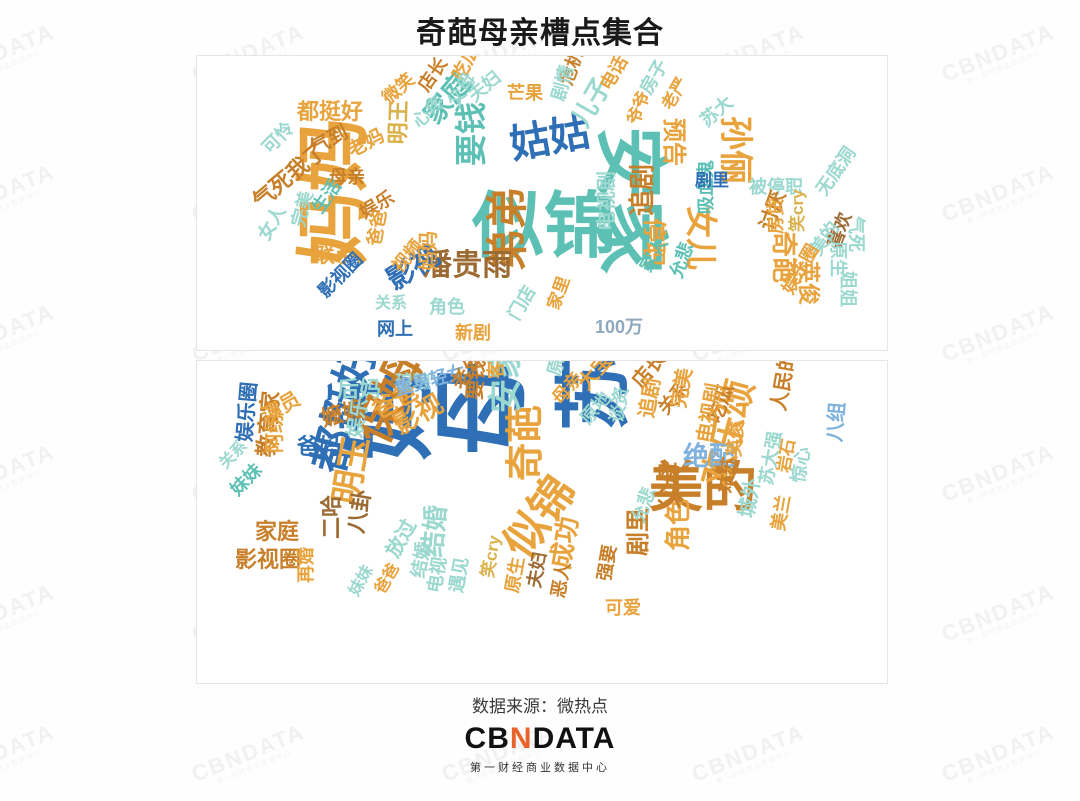  What do you see at coordinates (522, 303) in the screenshot?
I see `wordcloud-word: 门店` at bounding box center [522, 303].